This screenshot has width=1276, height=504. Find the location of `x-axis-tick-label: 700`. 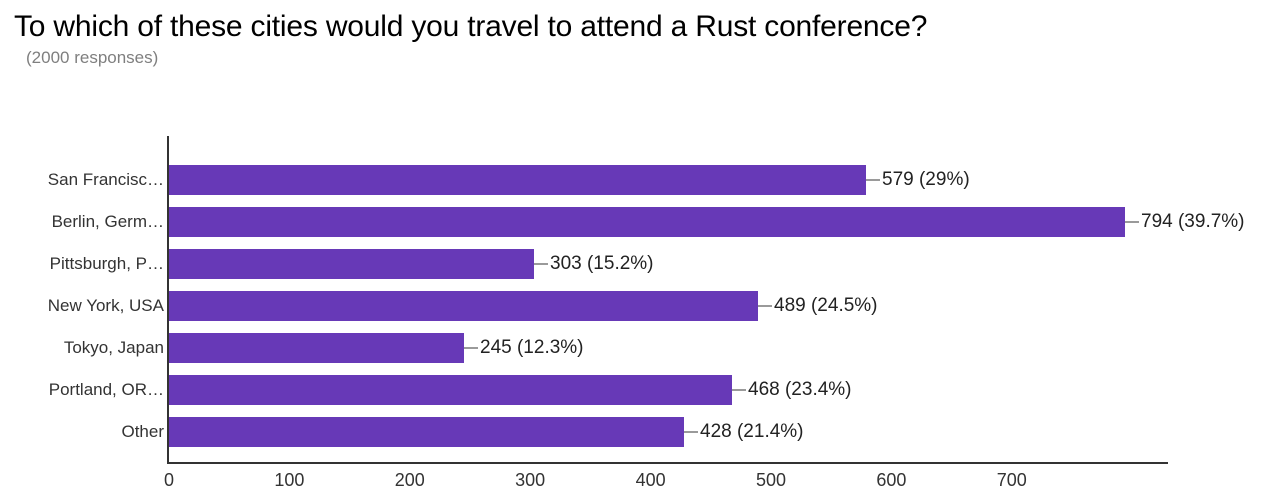

x-axis-tick-label: 700 is located at coordinates (1011, 480).